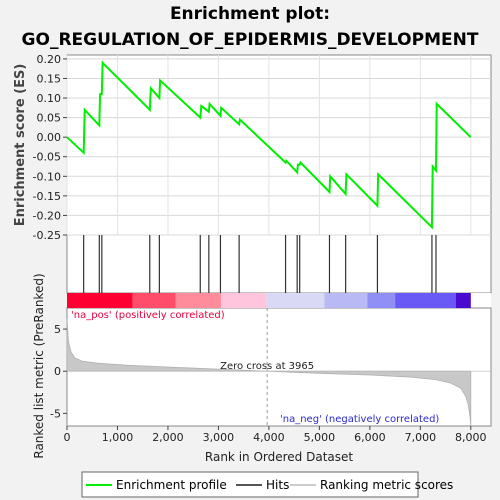  I want to click on es-y-tick-label: 0.05, so click(49, 118).